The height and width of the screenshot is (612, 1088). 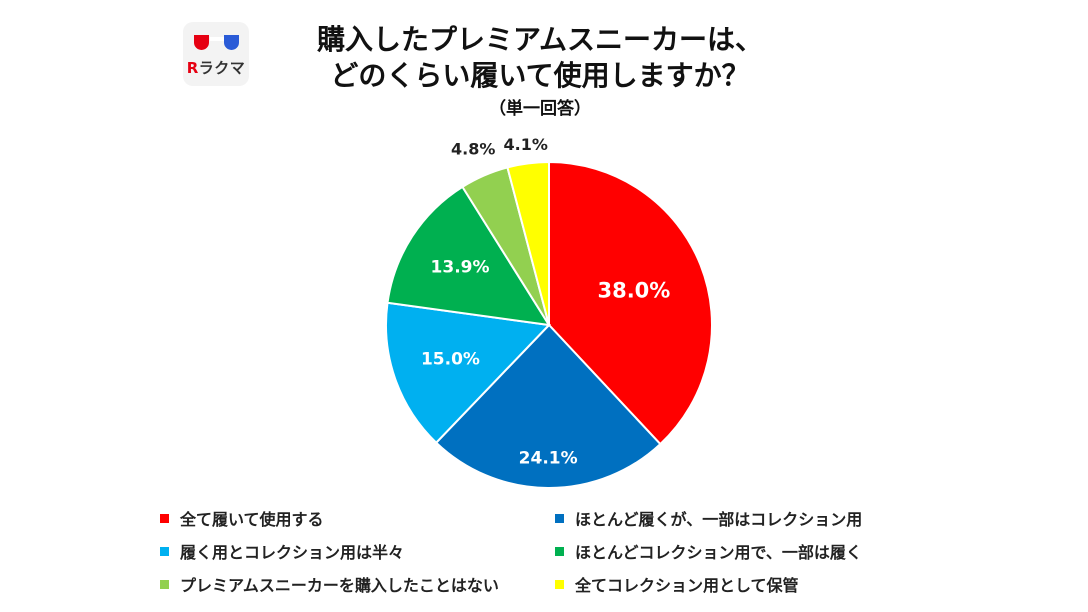 I want to click on legend-item: 全てコレクション用として保管, so click(x=677, y=584).